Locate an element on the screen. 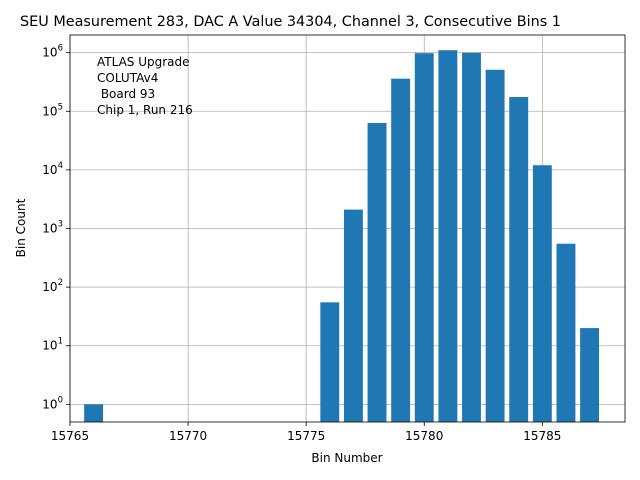 The height and width of the screenshot is (480, 640). x-tick-label: 15770 is located at coordinates (188, 436).